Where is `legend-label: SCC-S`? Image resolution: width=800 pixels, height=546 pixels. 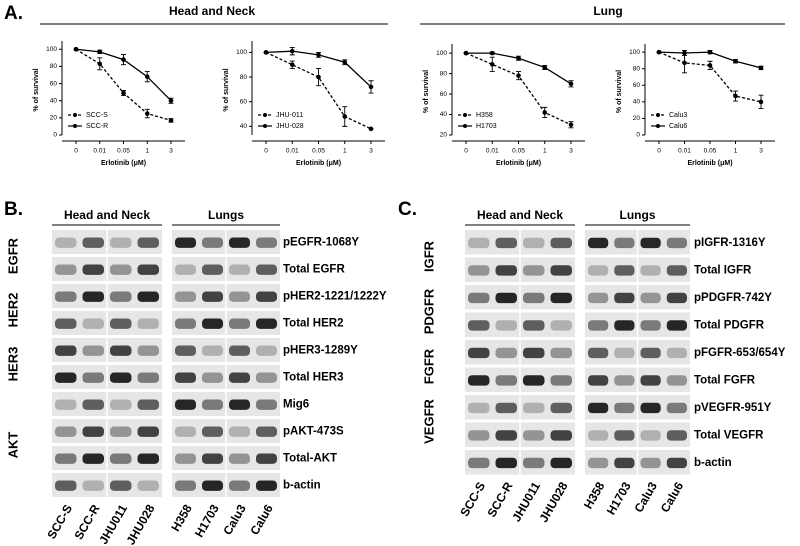
legend-label: SCC-S is located at coordinates (97, 115).